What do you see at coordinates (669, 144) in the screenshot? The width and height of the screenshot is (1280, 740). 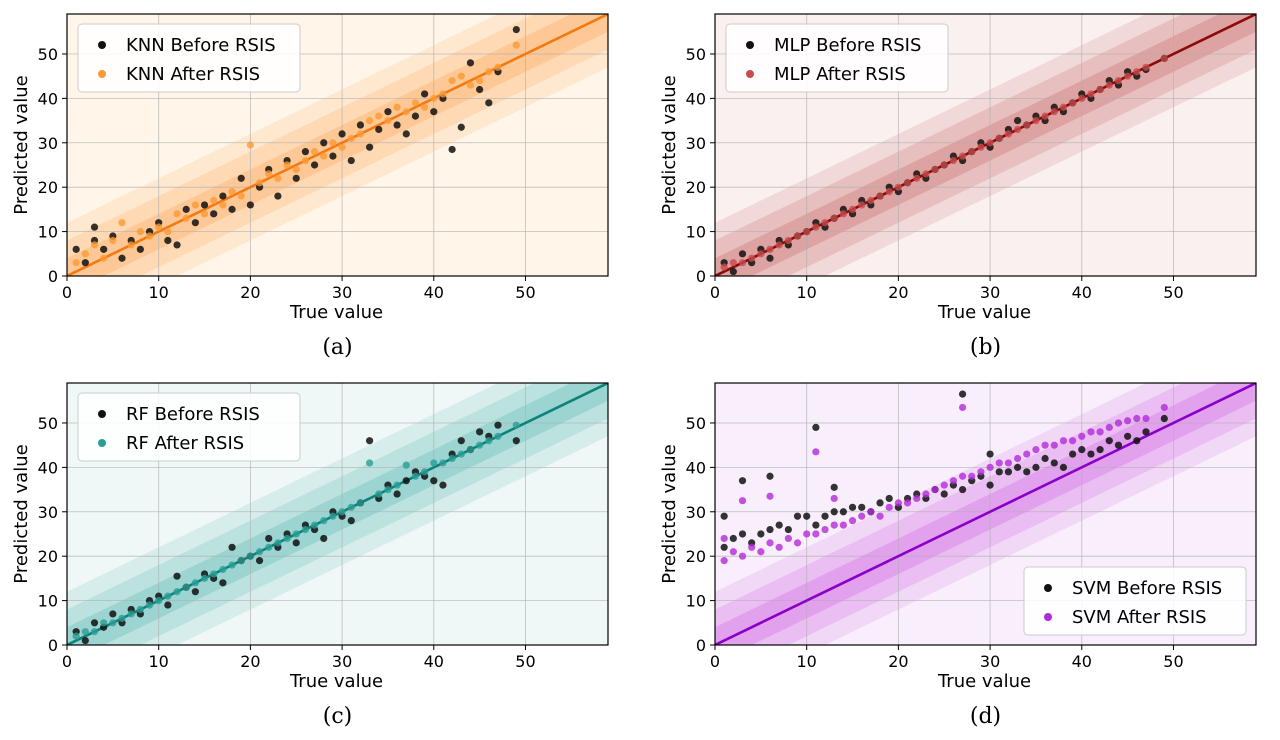 I see `y-axis-label: Predicted value` at bounding box center [669, 144].